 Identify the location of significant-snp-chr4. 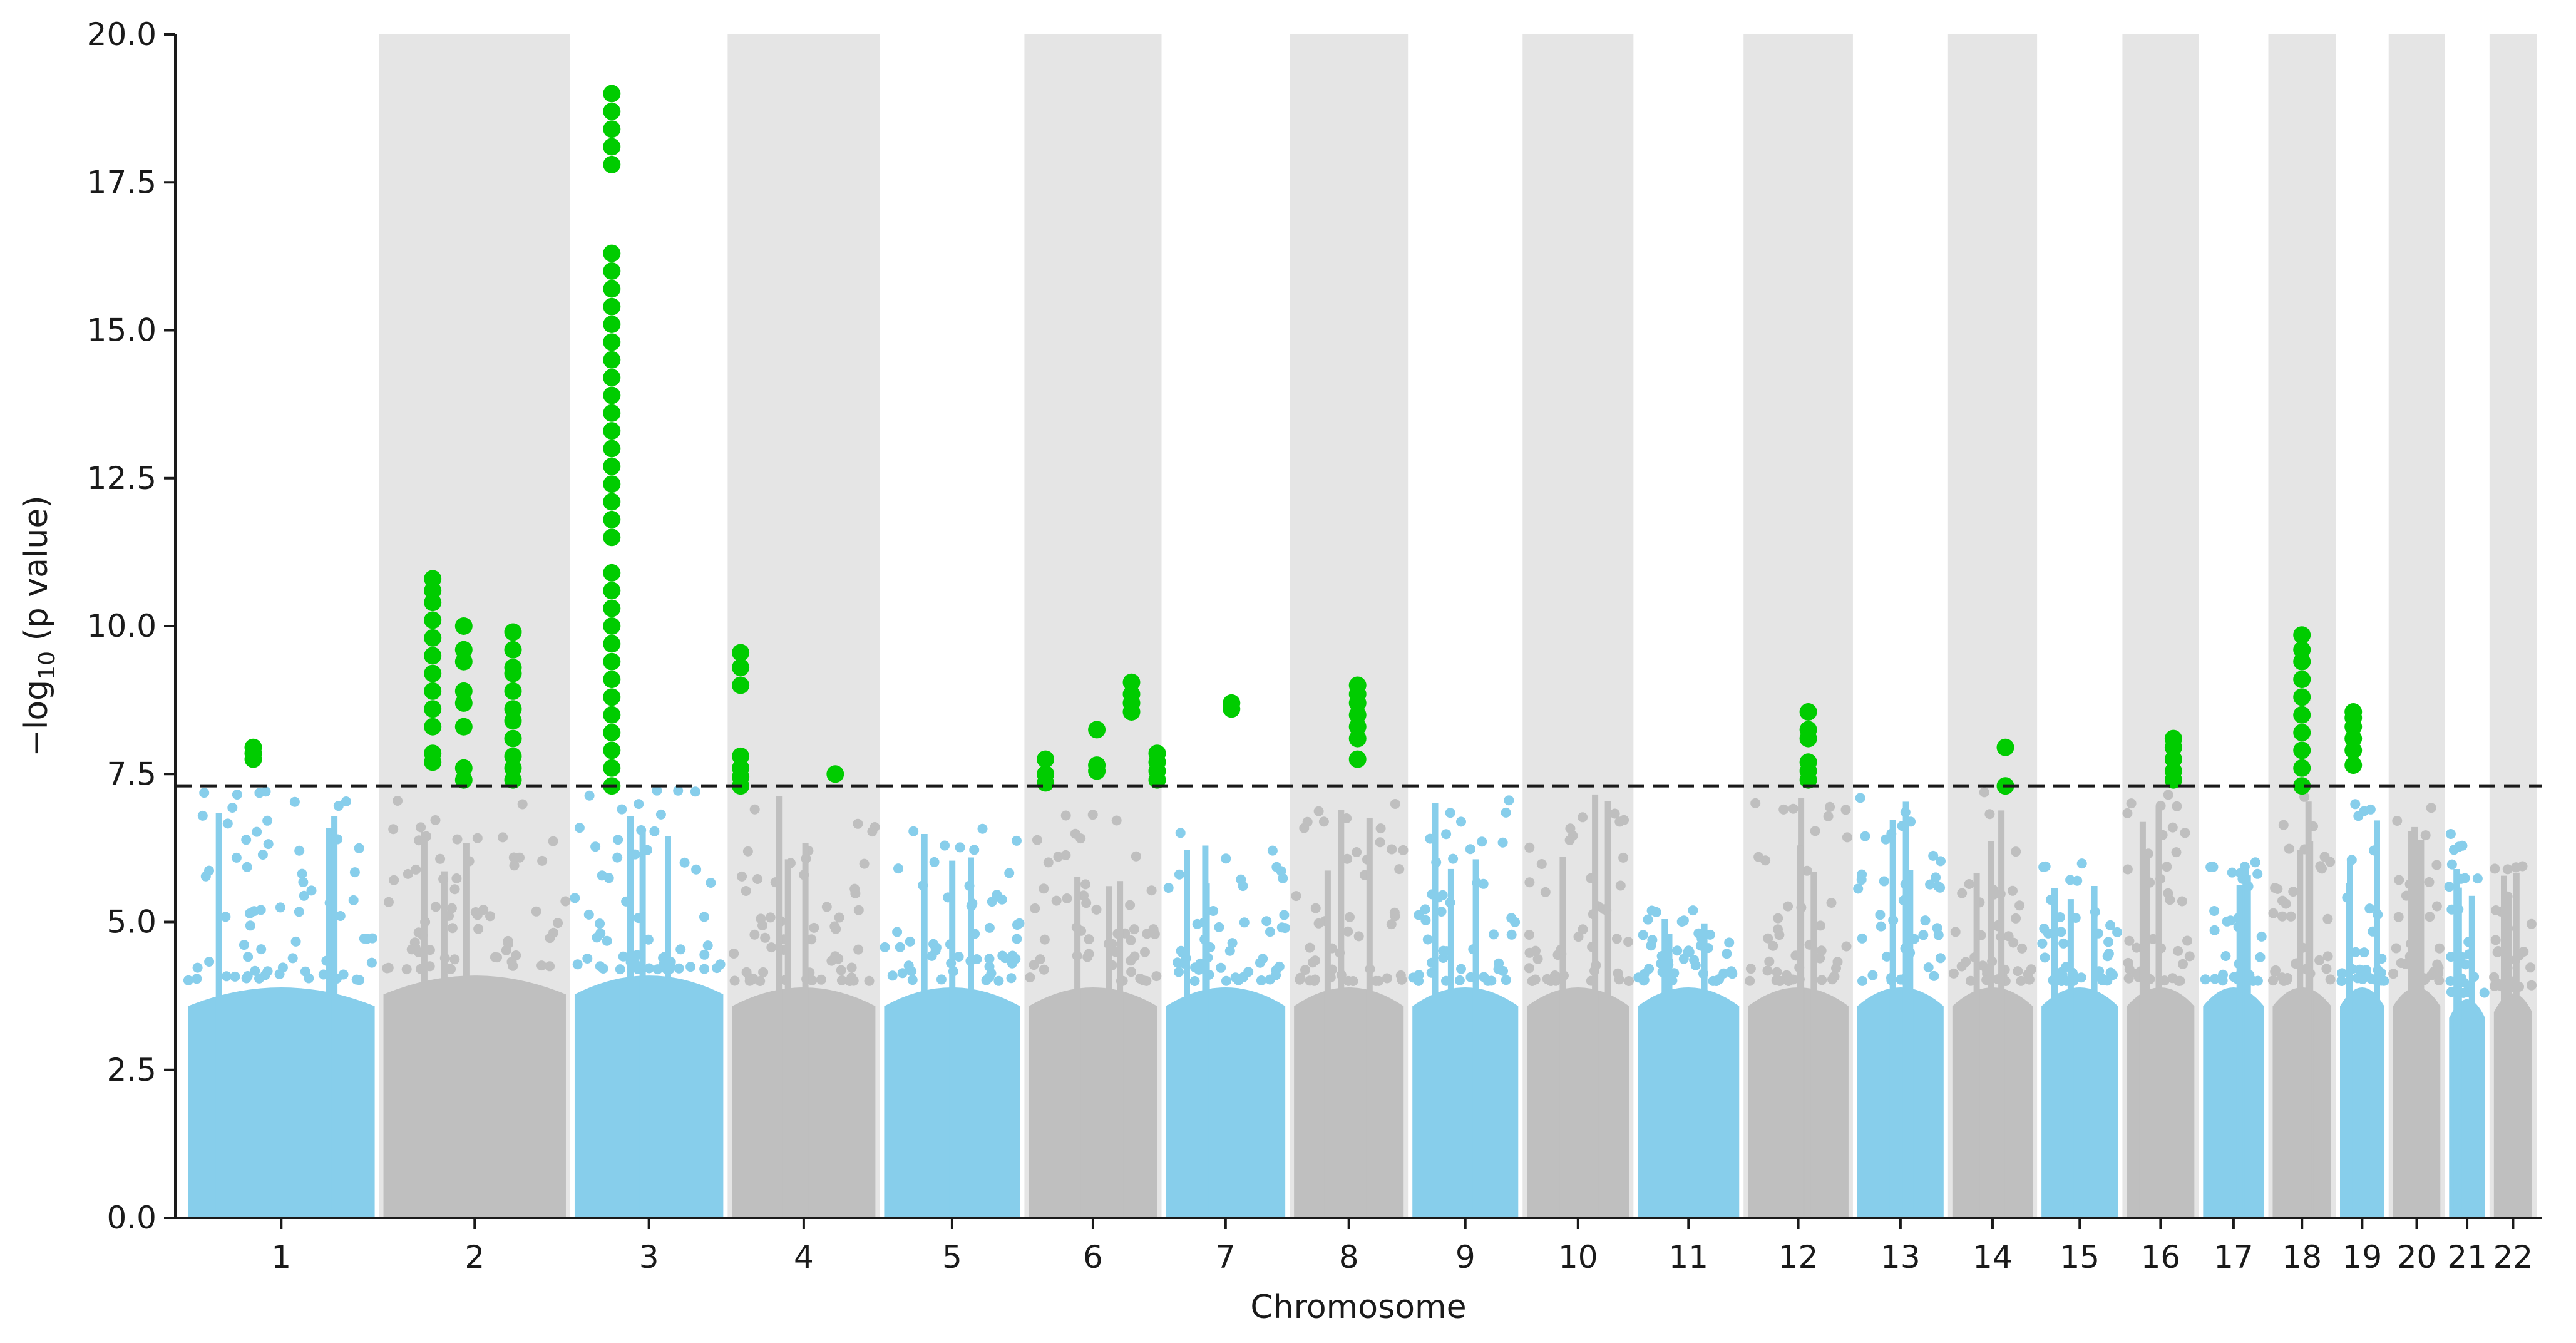
(835, 774).